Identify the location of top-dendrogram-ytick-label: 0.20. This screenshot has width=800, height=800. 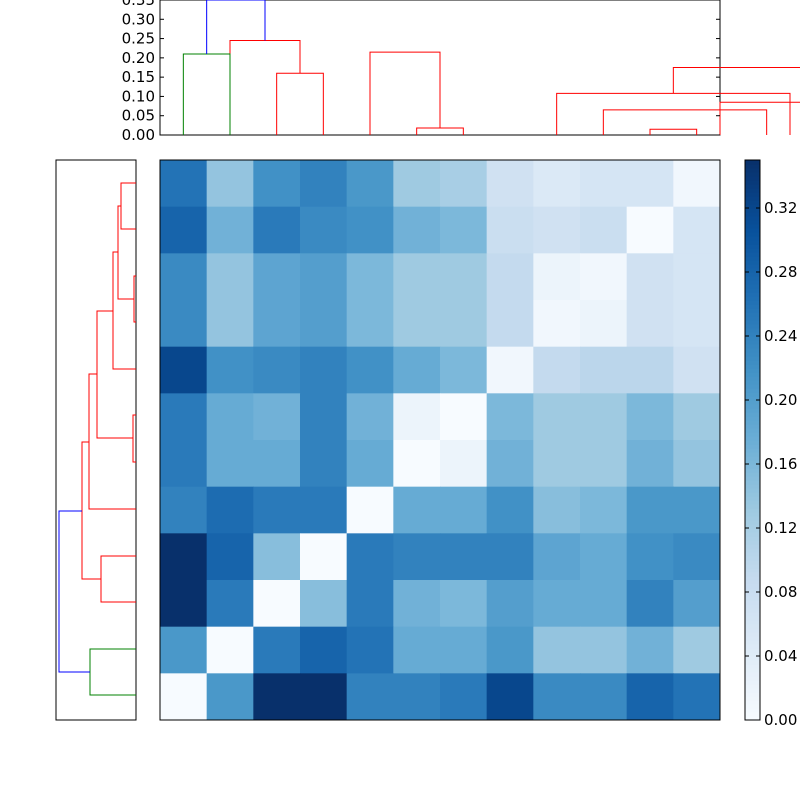
(138, 58).